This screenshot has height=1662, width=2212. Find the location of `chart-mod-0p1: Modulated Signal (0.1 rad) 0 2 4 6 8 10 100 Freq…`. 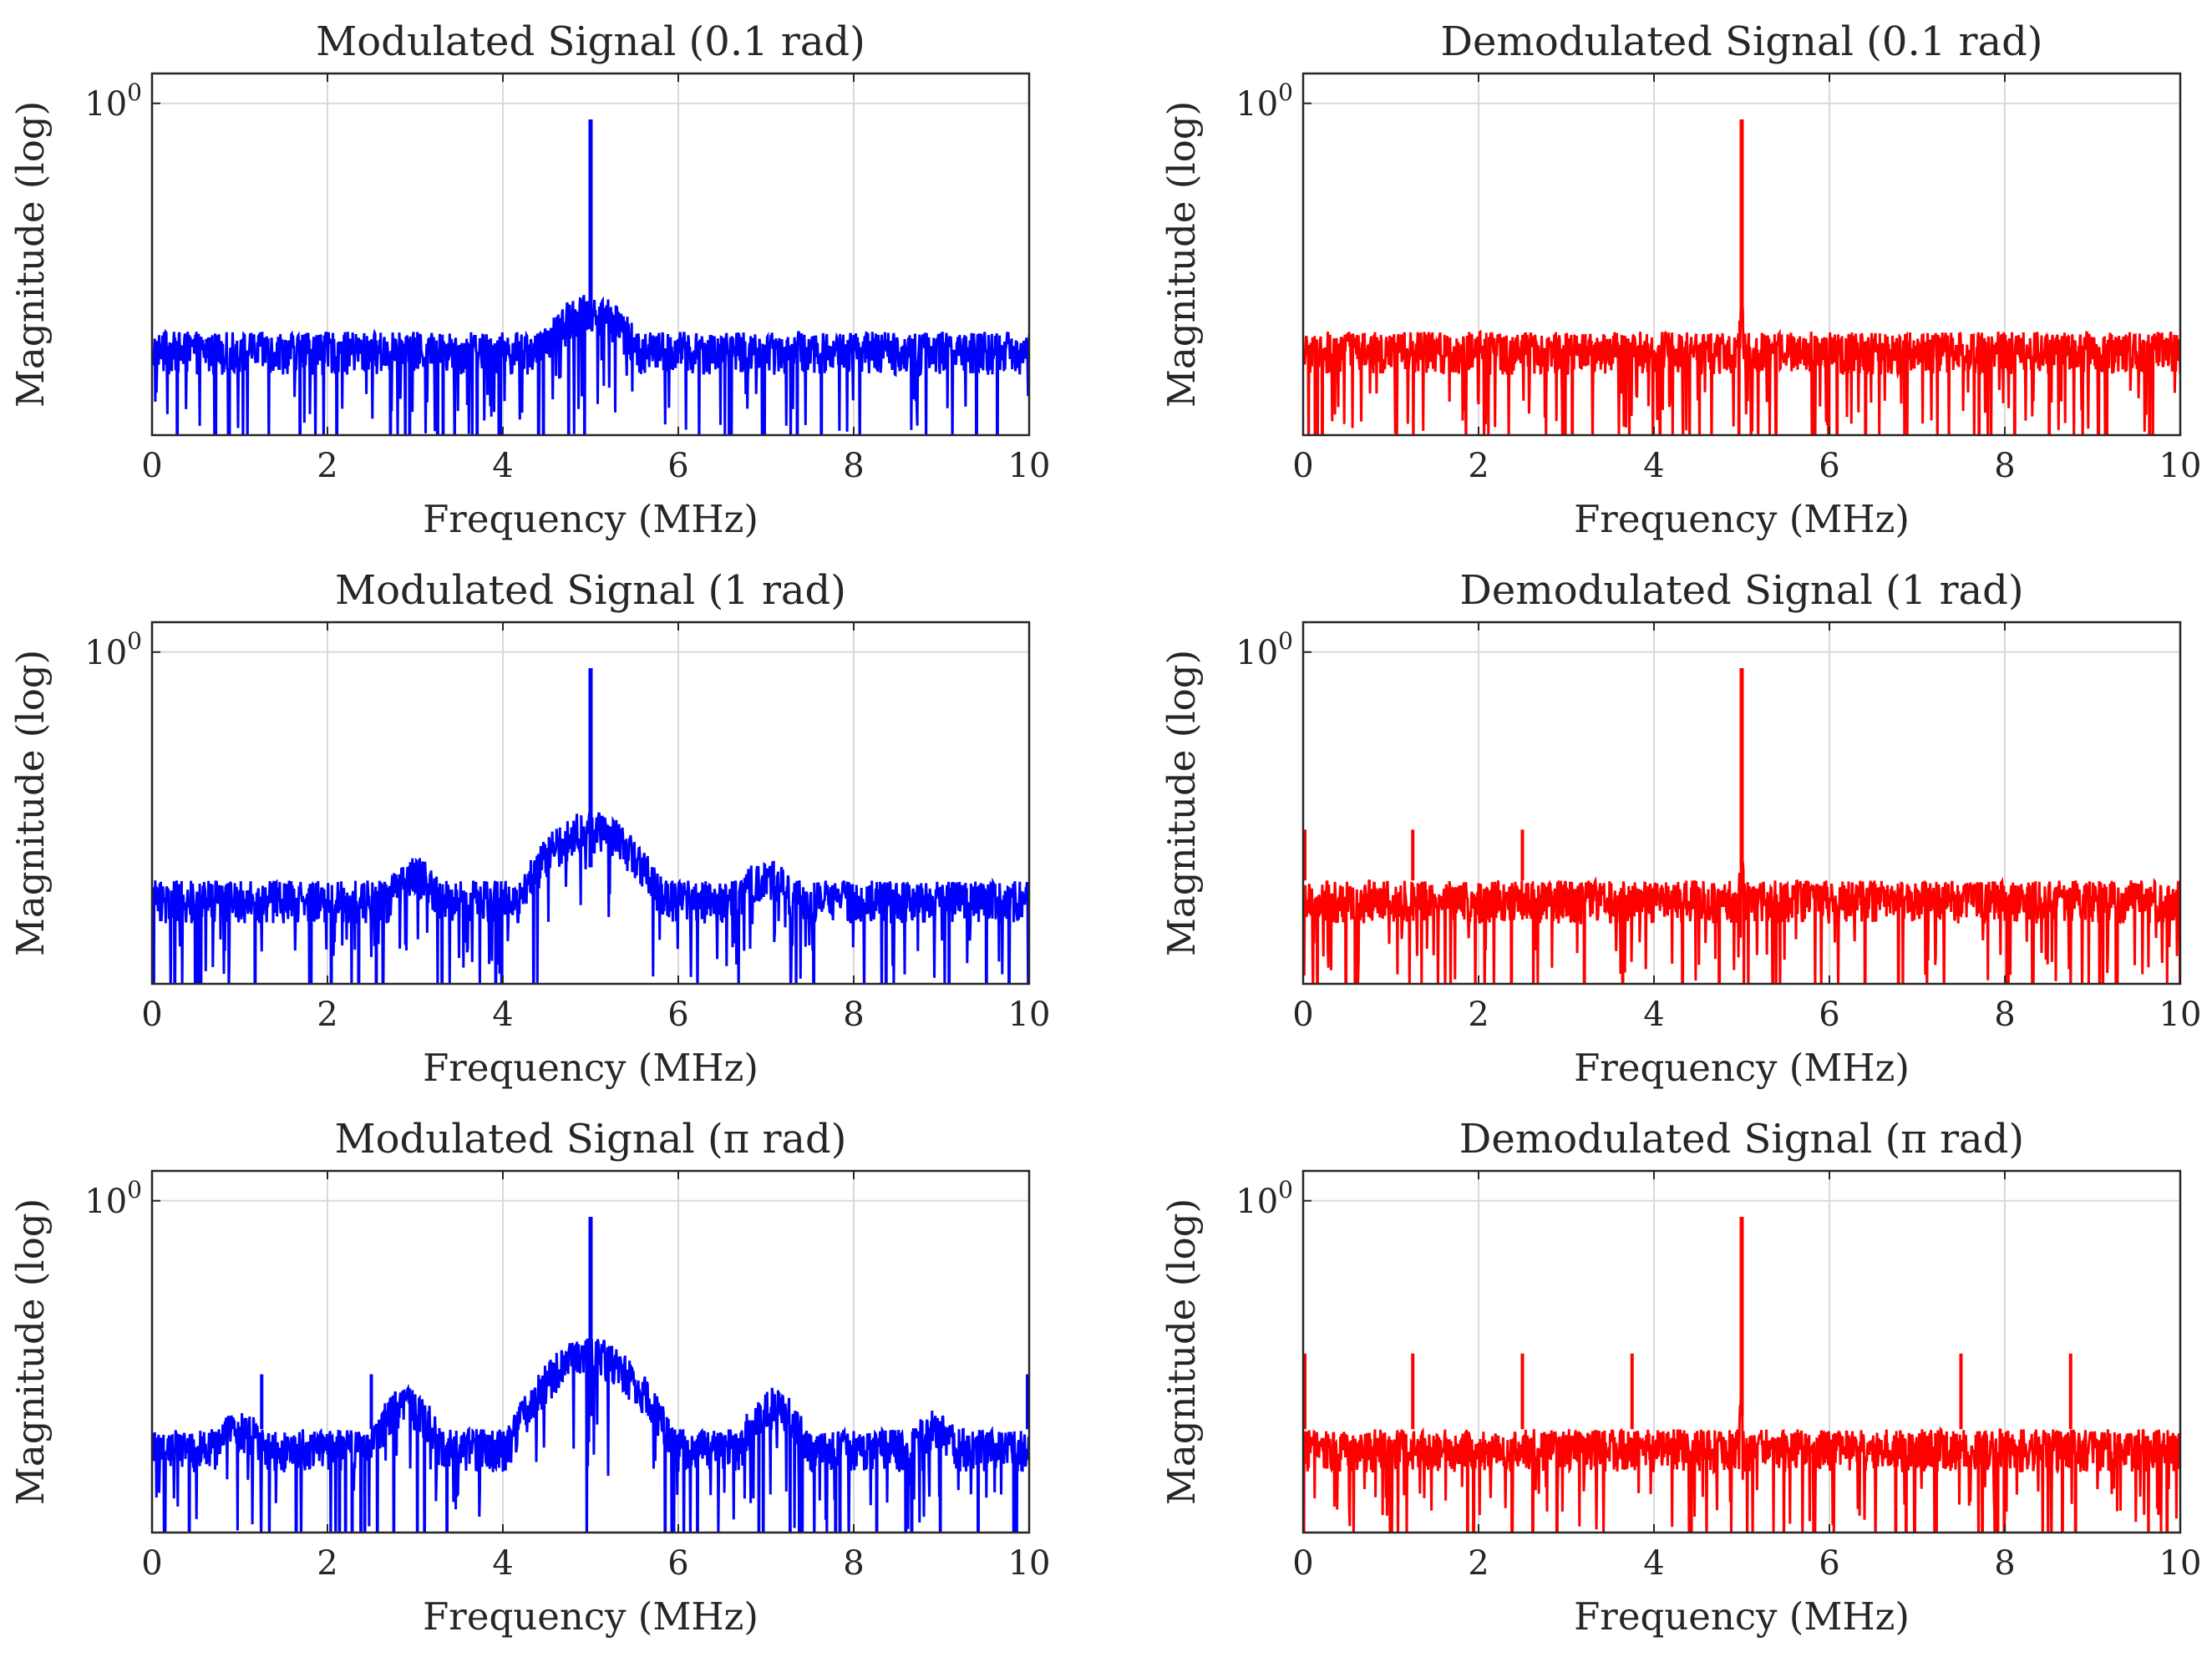

chart-mod-0p1: Modulated Signal (0.1 rad) 0 2 4 6 8 10 100 Freq… is located at coordinates (529, 279).